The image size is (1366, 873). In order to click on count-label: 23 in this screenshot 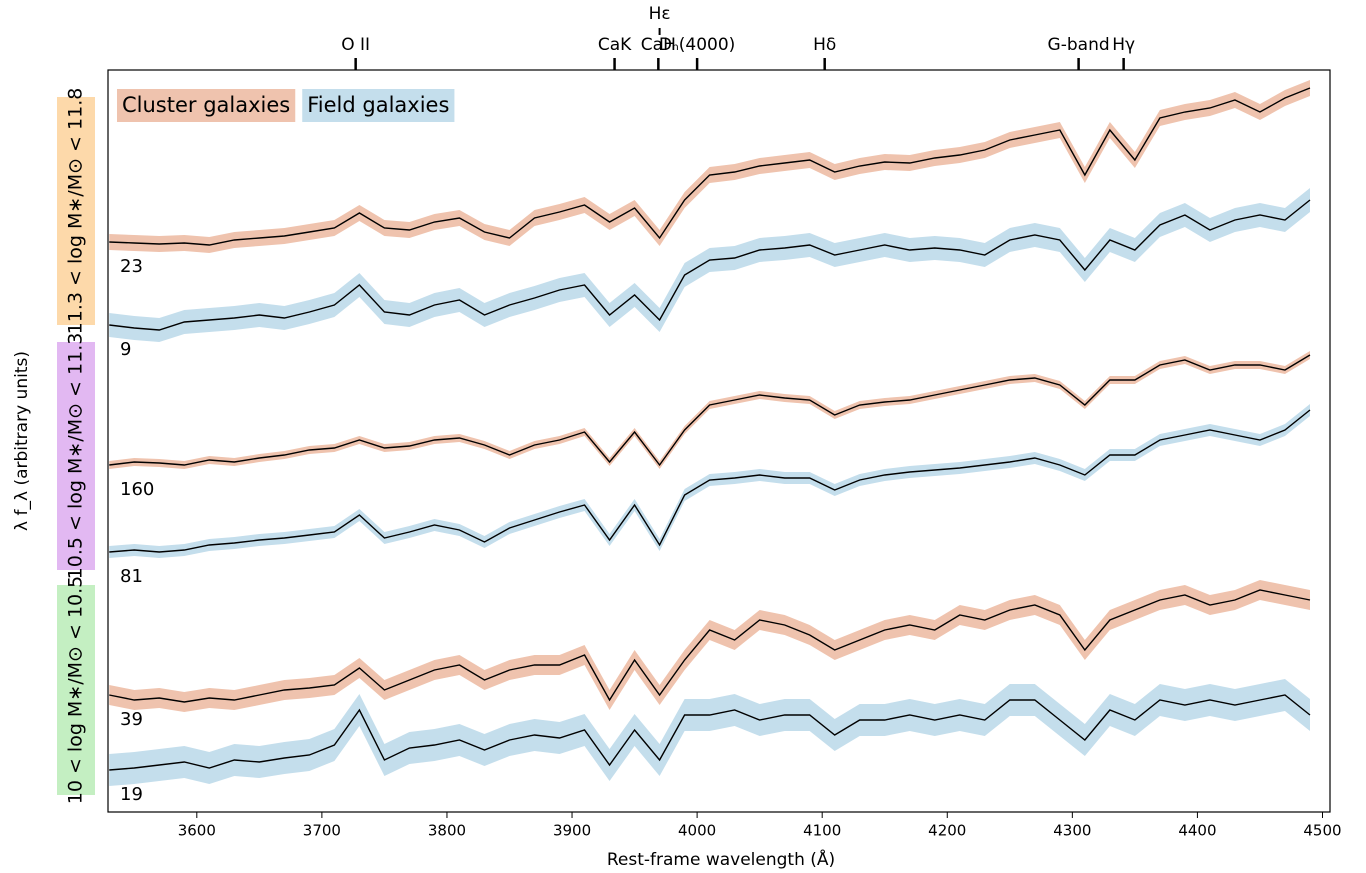, I will do `click(131, 266)`.